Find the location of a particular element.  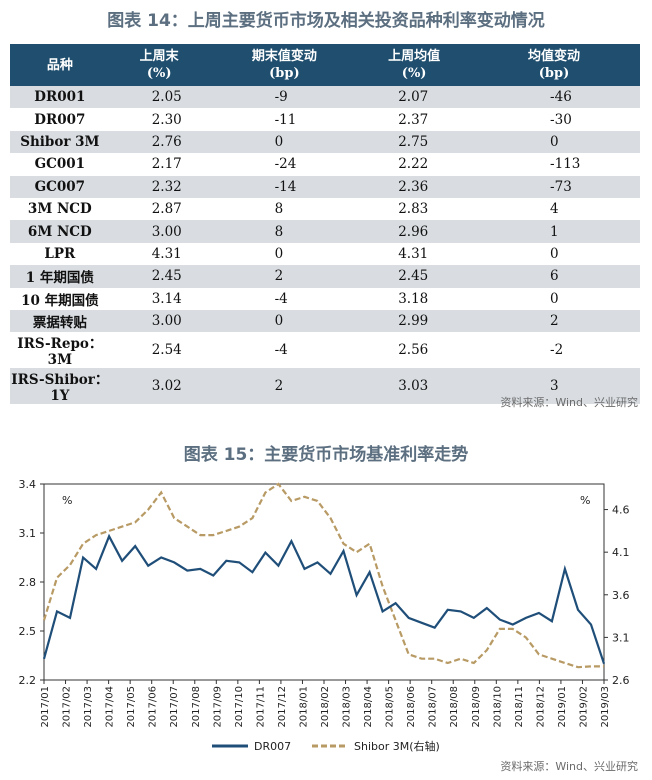

table-row: GC007 2.32 -14 2.36 -73 is located at coordinates (325, 186).